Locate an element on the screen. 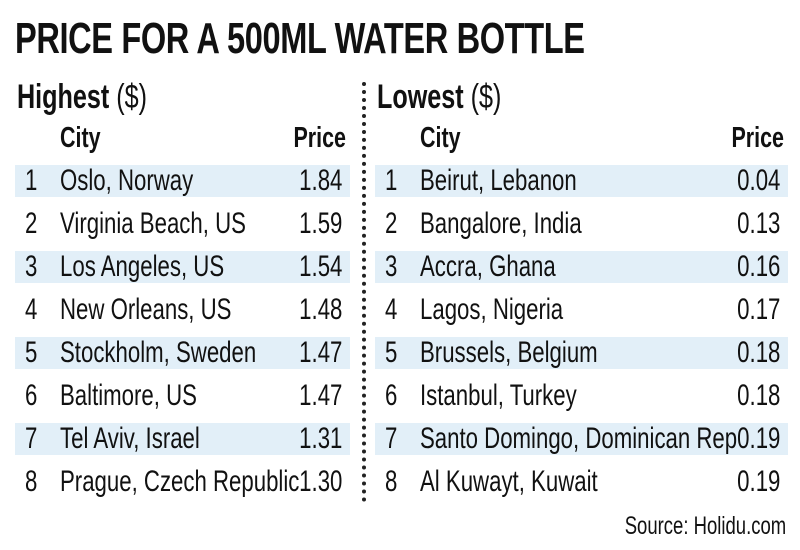 The image size is (800, 550). price-cell: 1.84 is located at coordinates (320, 180).